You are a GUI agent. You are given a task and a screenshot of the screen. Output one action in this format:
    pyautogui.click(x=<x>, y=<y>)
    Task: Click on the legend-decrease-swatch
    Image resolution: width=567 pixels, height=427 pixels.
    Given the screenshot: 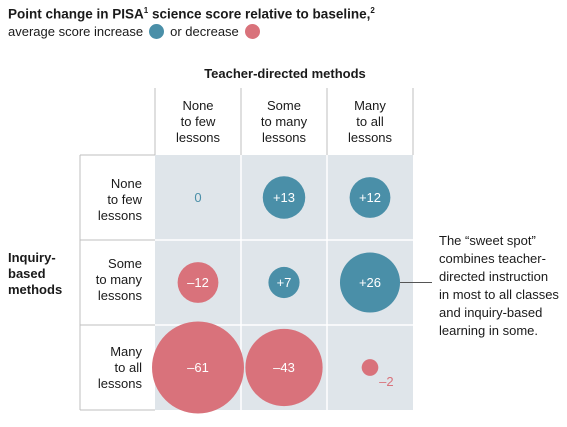 What is the action you would take?
    pyautogui.click(x=252, y=31)
    